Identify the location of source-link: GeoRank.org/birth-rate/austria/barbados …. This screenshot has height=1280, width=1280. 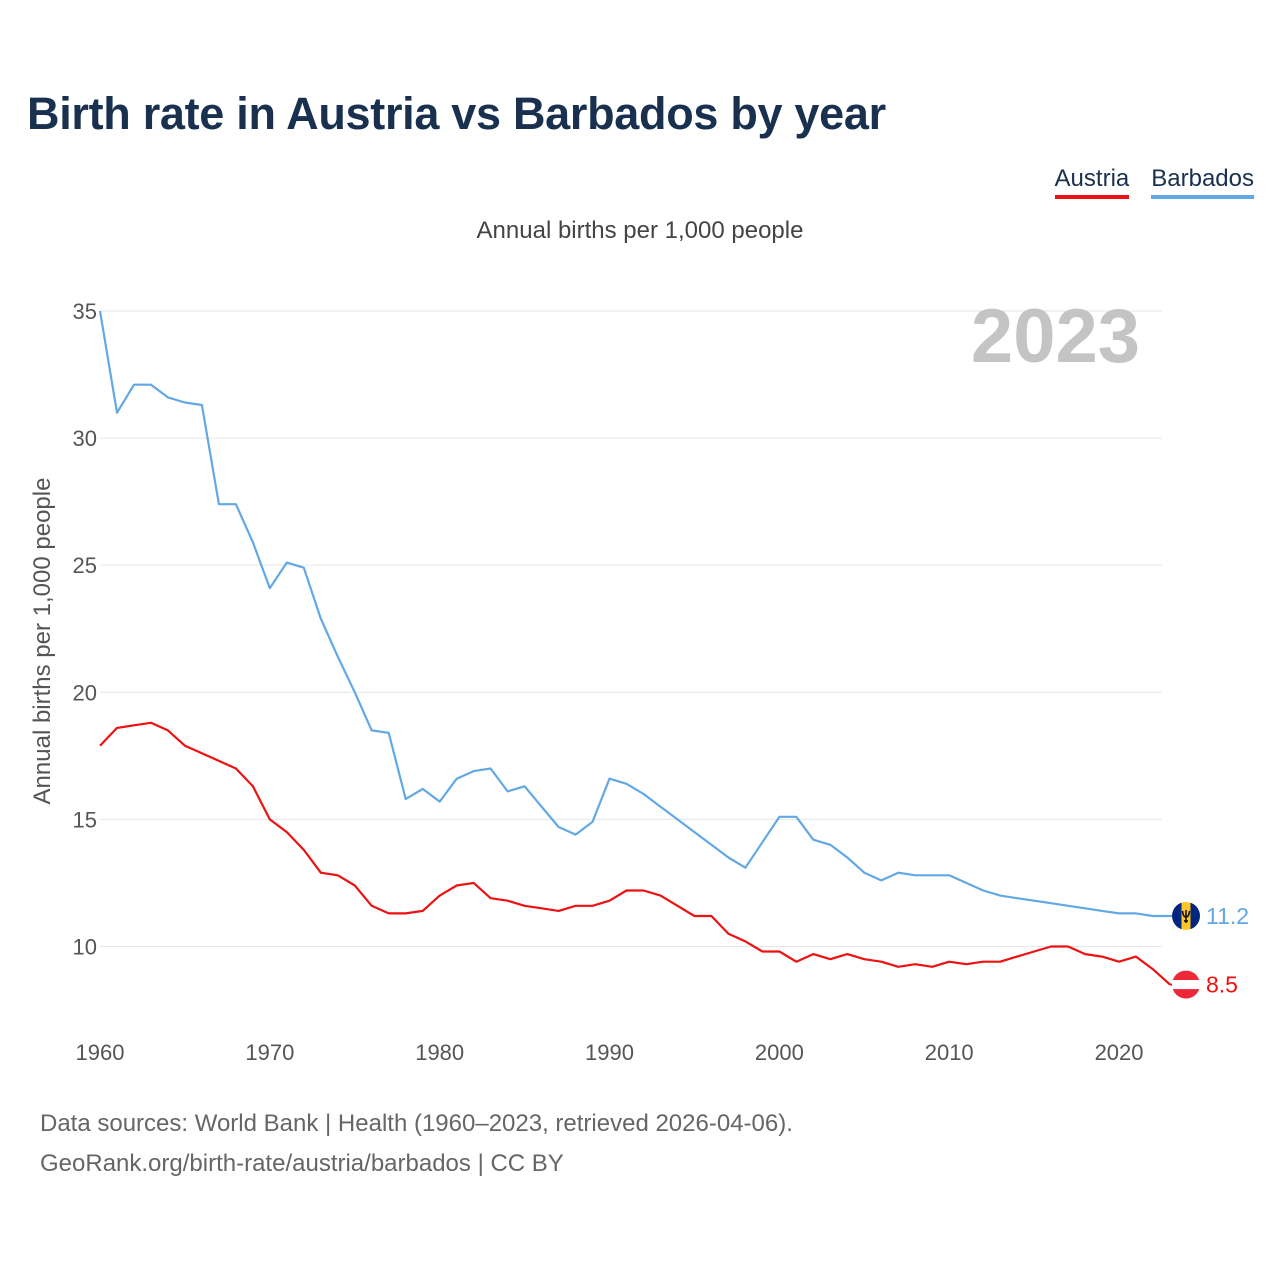
(302, 1163).